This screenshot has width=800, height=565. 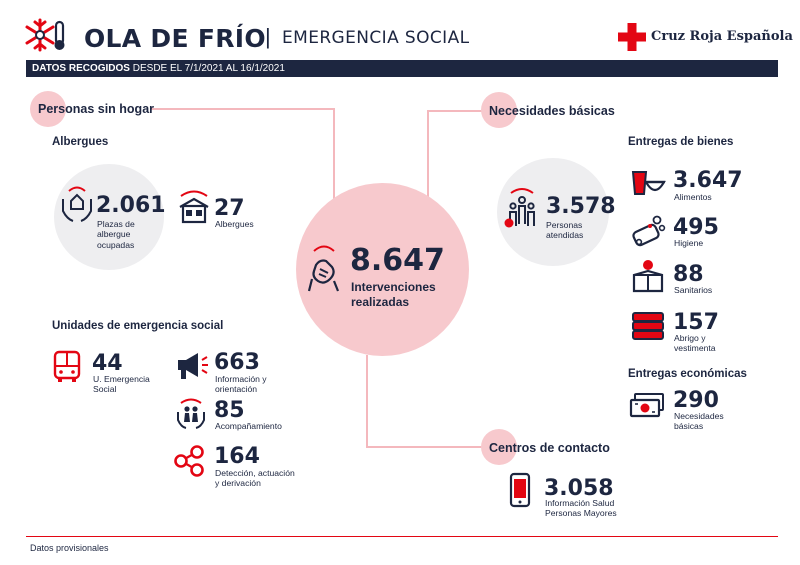 What do you see at coordinates (191, 414) in the screenshot?
I see `people-hands-icon` at bounding box center [191, 414].